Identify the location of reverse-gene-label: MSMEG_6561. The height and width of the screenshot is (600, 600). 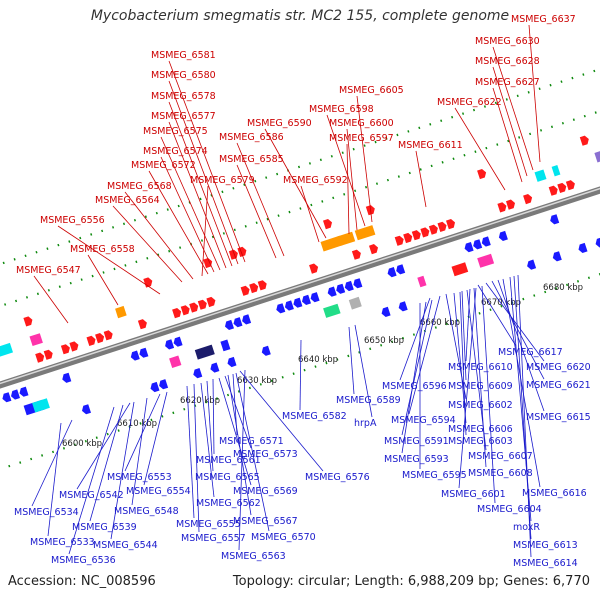
(228, 460).